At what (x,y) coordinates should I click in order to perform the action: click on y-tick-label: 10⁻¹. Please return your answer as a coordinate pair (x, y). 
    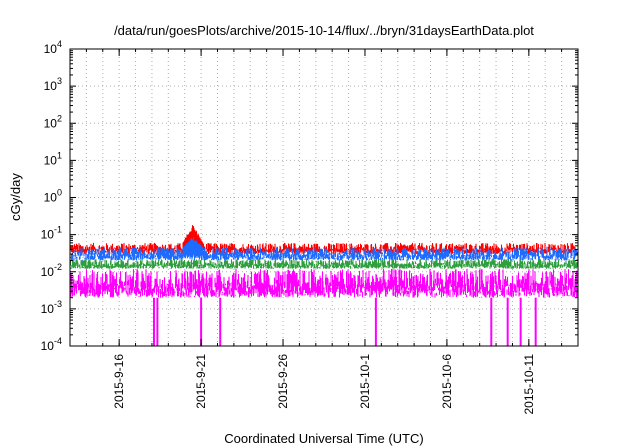
    Looking at the image, I should click on (51, 233).